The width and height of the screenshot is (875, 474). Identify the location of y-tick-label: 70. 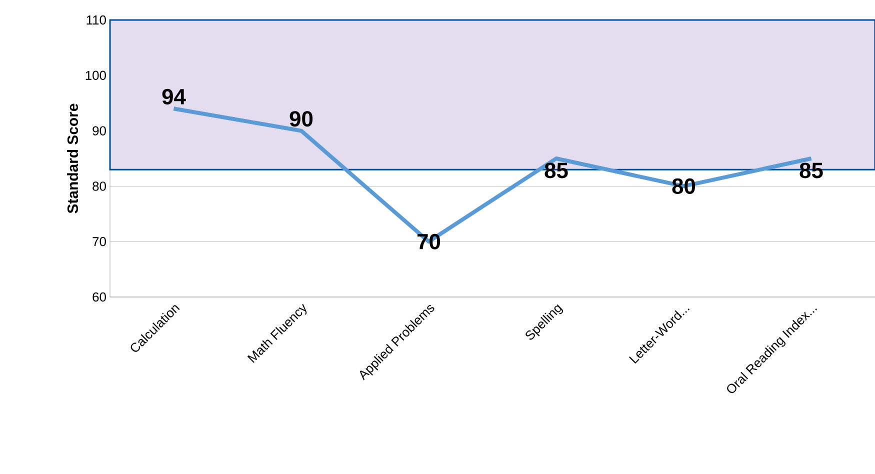
(99, 241).